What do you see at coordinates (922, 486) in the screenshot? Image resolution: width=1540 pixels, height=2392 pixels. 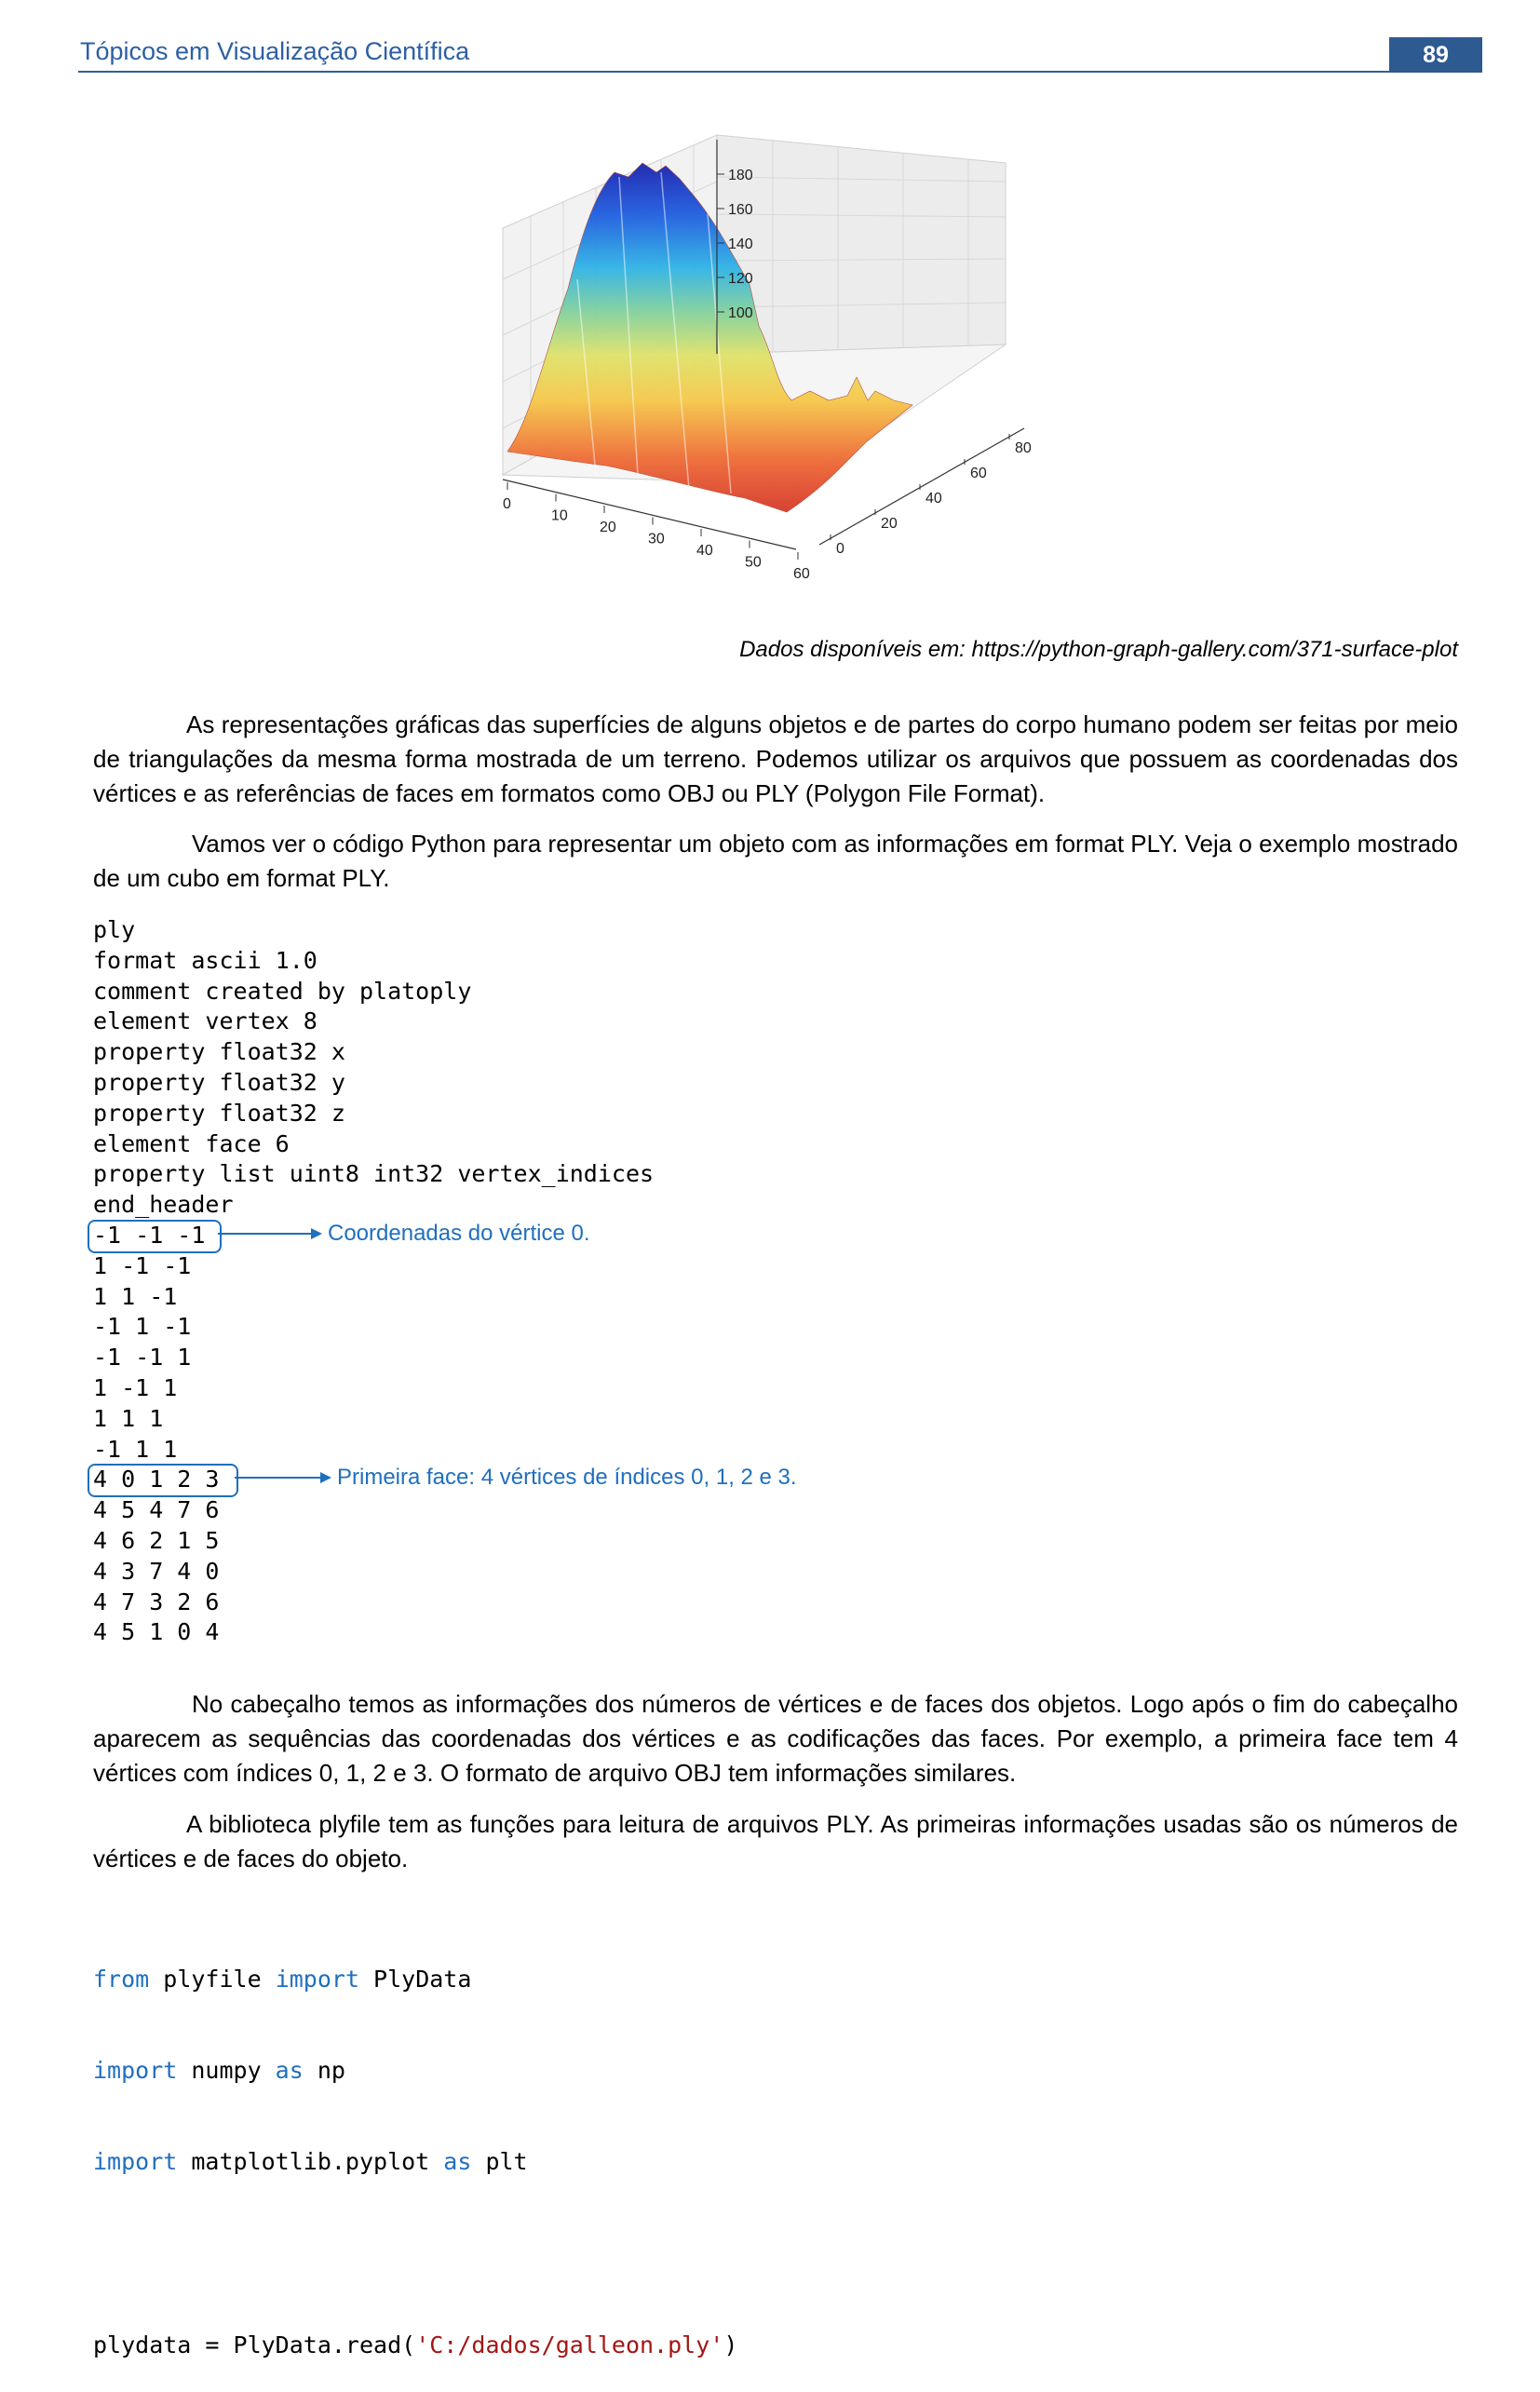 I see `y-axis-line` at bounding box center [922, 486].